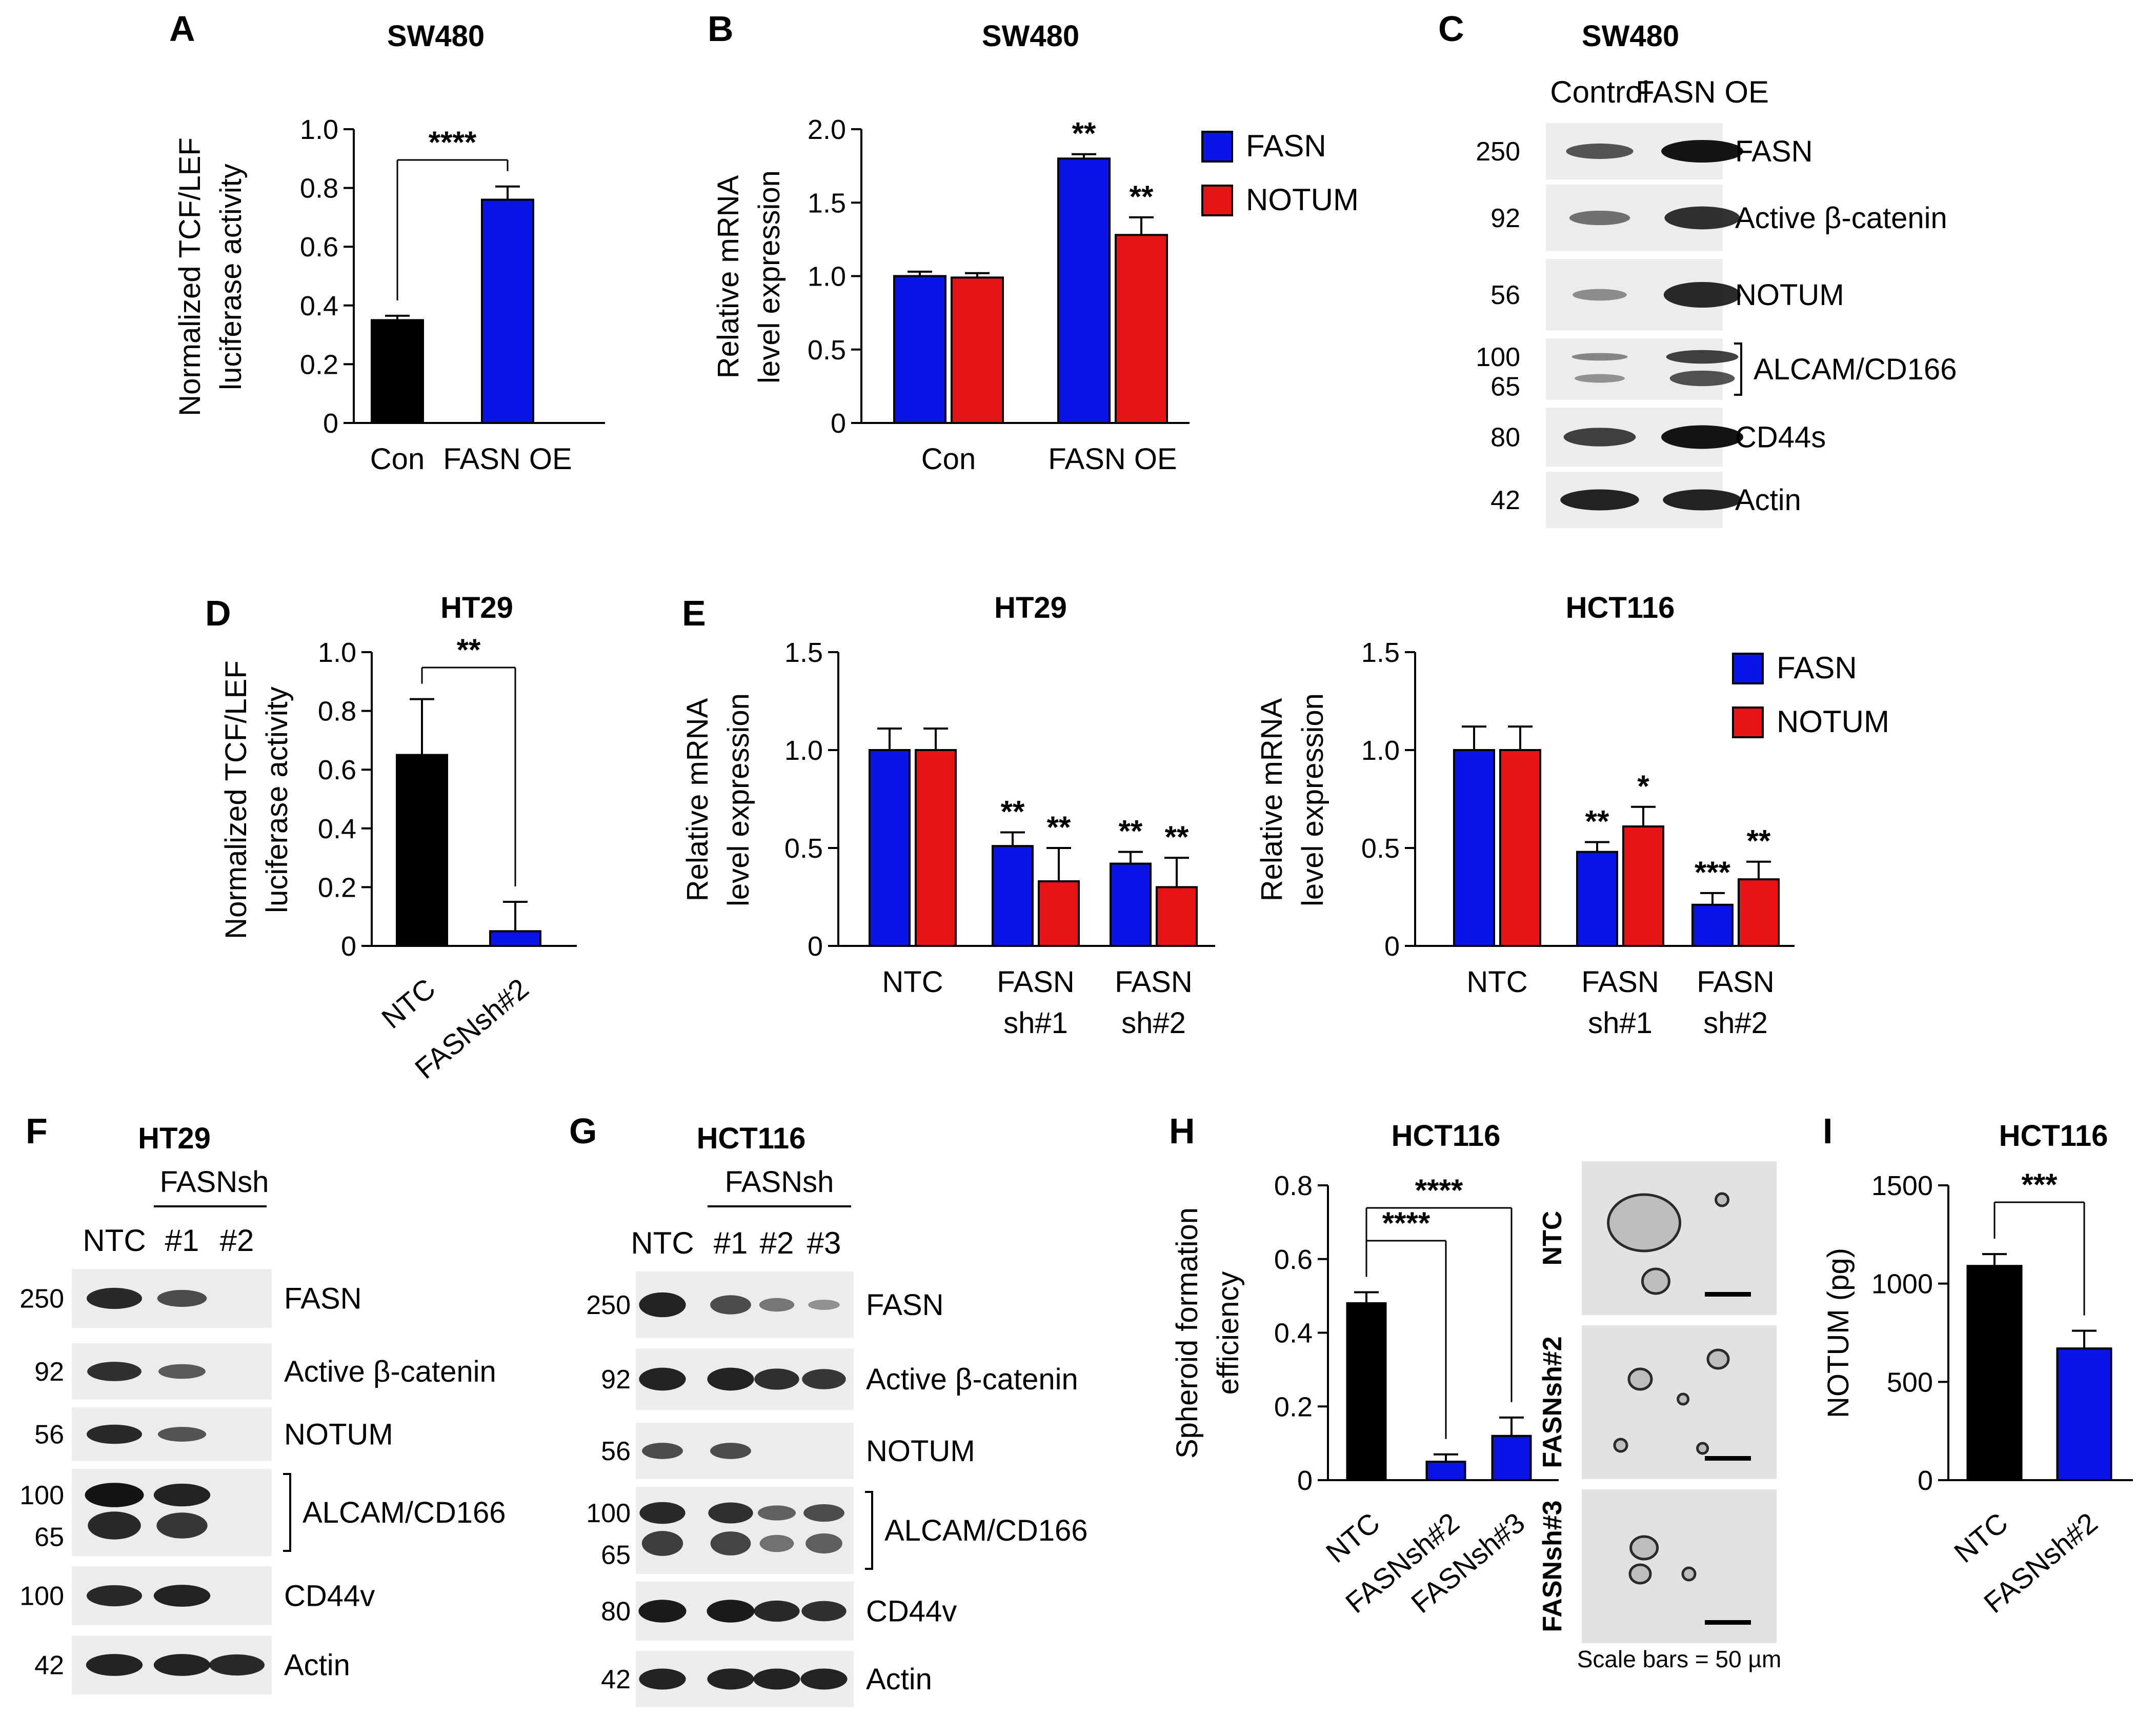 The width and height of the screenshot is (2156, 1717). What do you see at coordinates (397, 459) in the screenshot?
I see `x-tick-label: Con` at bounding box center [397, 459].